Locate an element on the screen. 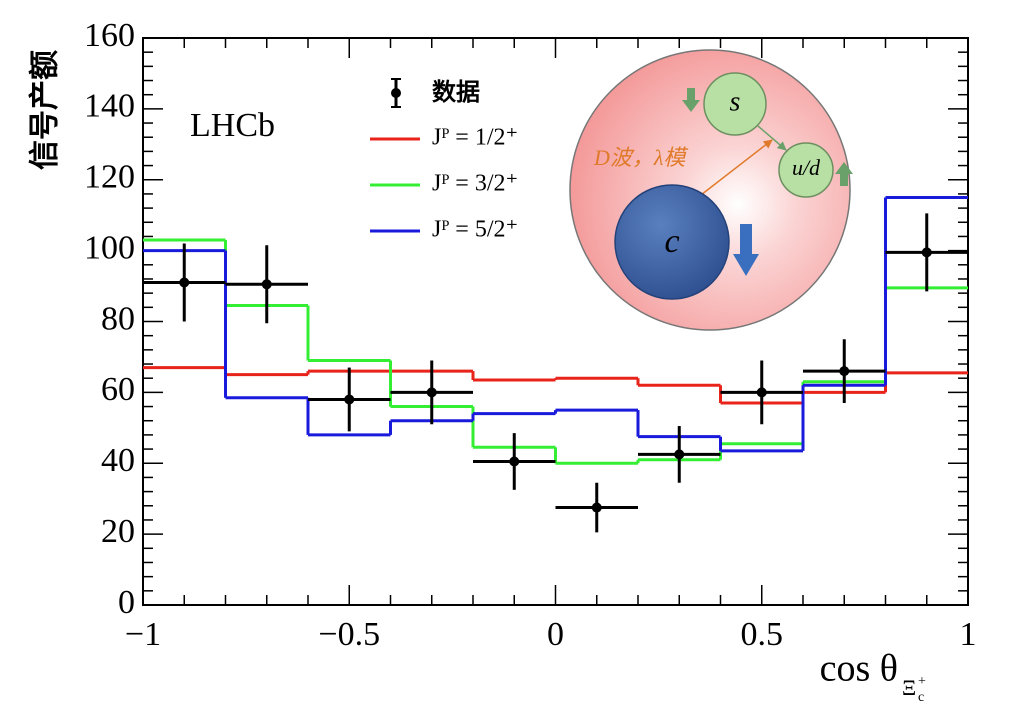 The width and height of the screenshot is (1022, 722). c-label: c is located at coordinates (671, 241).